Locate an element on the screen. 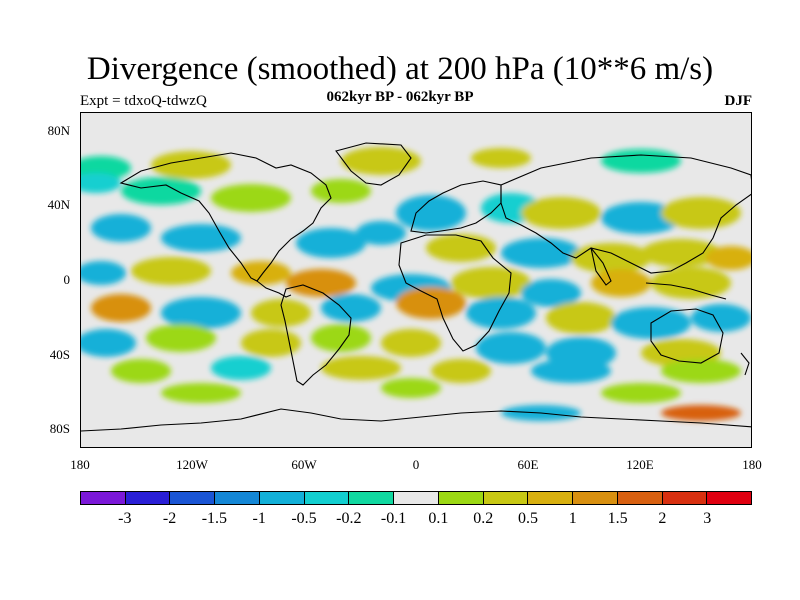 Image resolution: width=800 pixels, height=600 pixels. lat-tick-label: 80S is located at coordinates (59, 429).